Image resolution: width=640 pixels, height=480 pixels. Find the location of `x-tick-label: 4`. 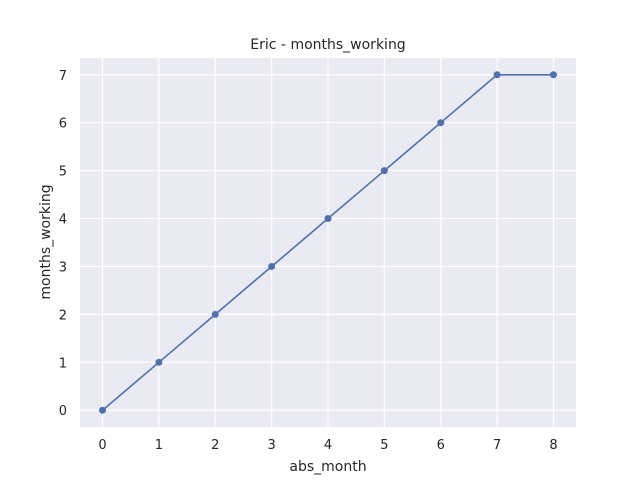

x-tick-label: 4 is located at coordinates (328, 445).